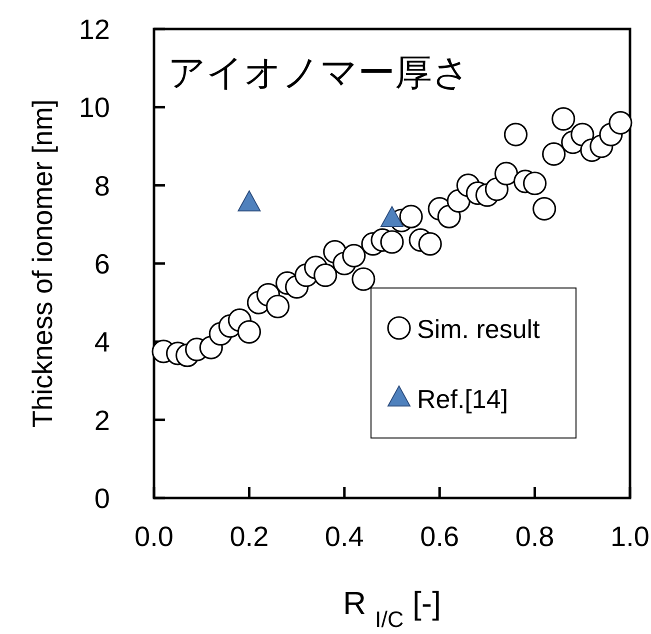  I want to click on legend-label: Ref.[14], so click(462, 399).